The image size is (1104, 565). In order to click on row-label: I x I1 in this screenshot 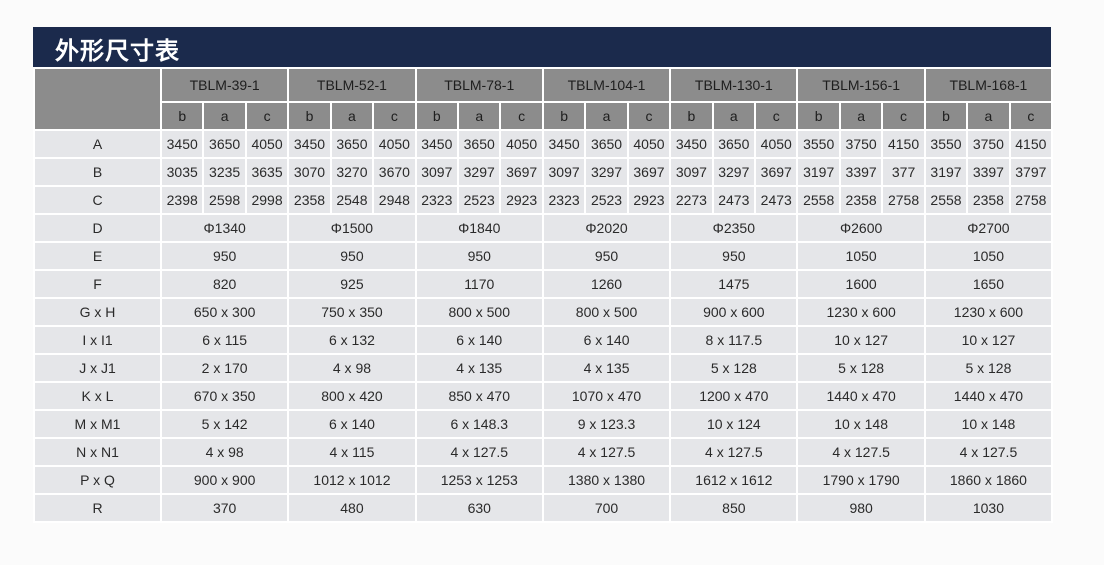, I will do `click(97, 340)`.